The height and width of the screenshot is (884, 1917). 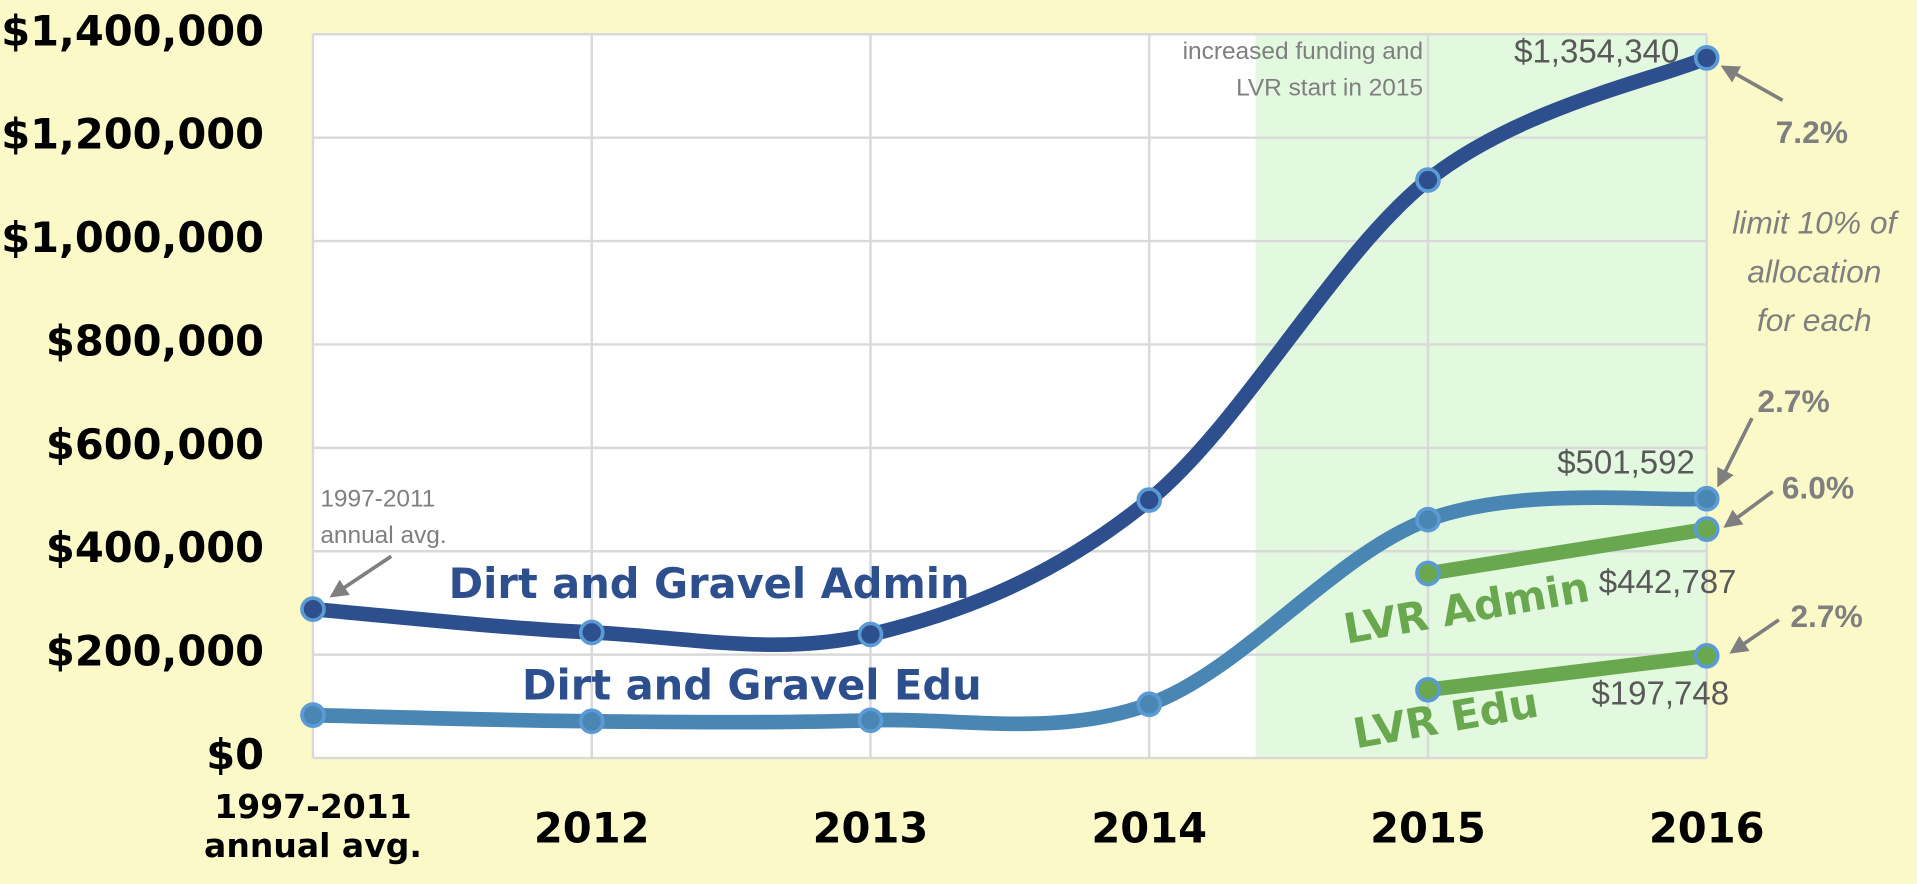 I want to click on x-tick-label: 2016, so click(x=1706, y=830).